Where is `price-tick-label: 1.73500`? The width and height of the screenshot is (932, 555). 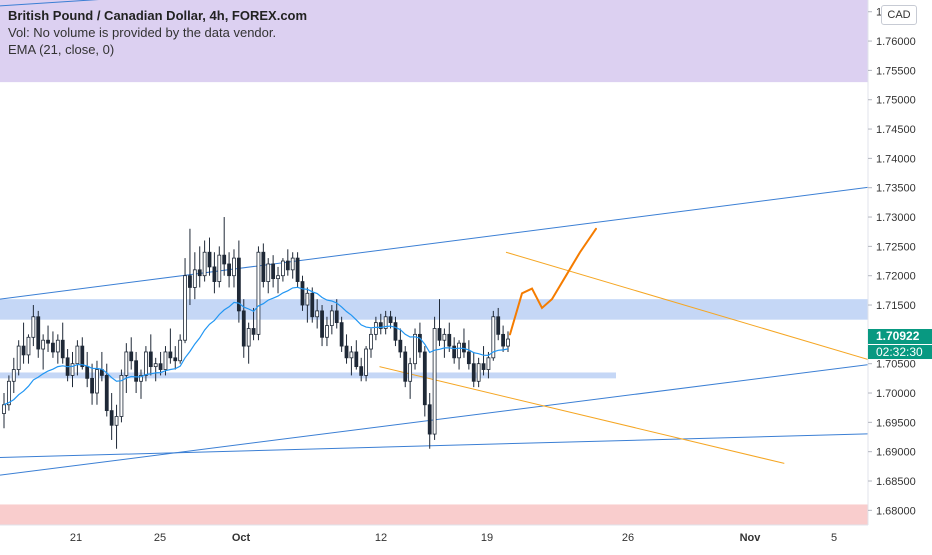
price-tick-label: 1.73500 is located at coordinates (896, 189).